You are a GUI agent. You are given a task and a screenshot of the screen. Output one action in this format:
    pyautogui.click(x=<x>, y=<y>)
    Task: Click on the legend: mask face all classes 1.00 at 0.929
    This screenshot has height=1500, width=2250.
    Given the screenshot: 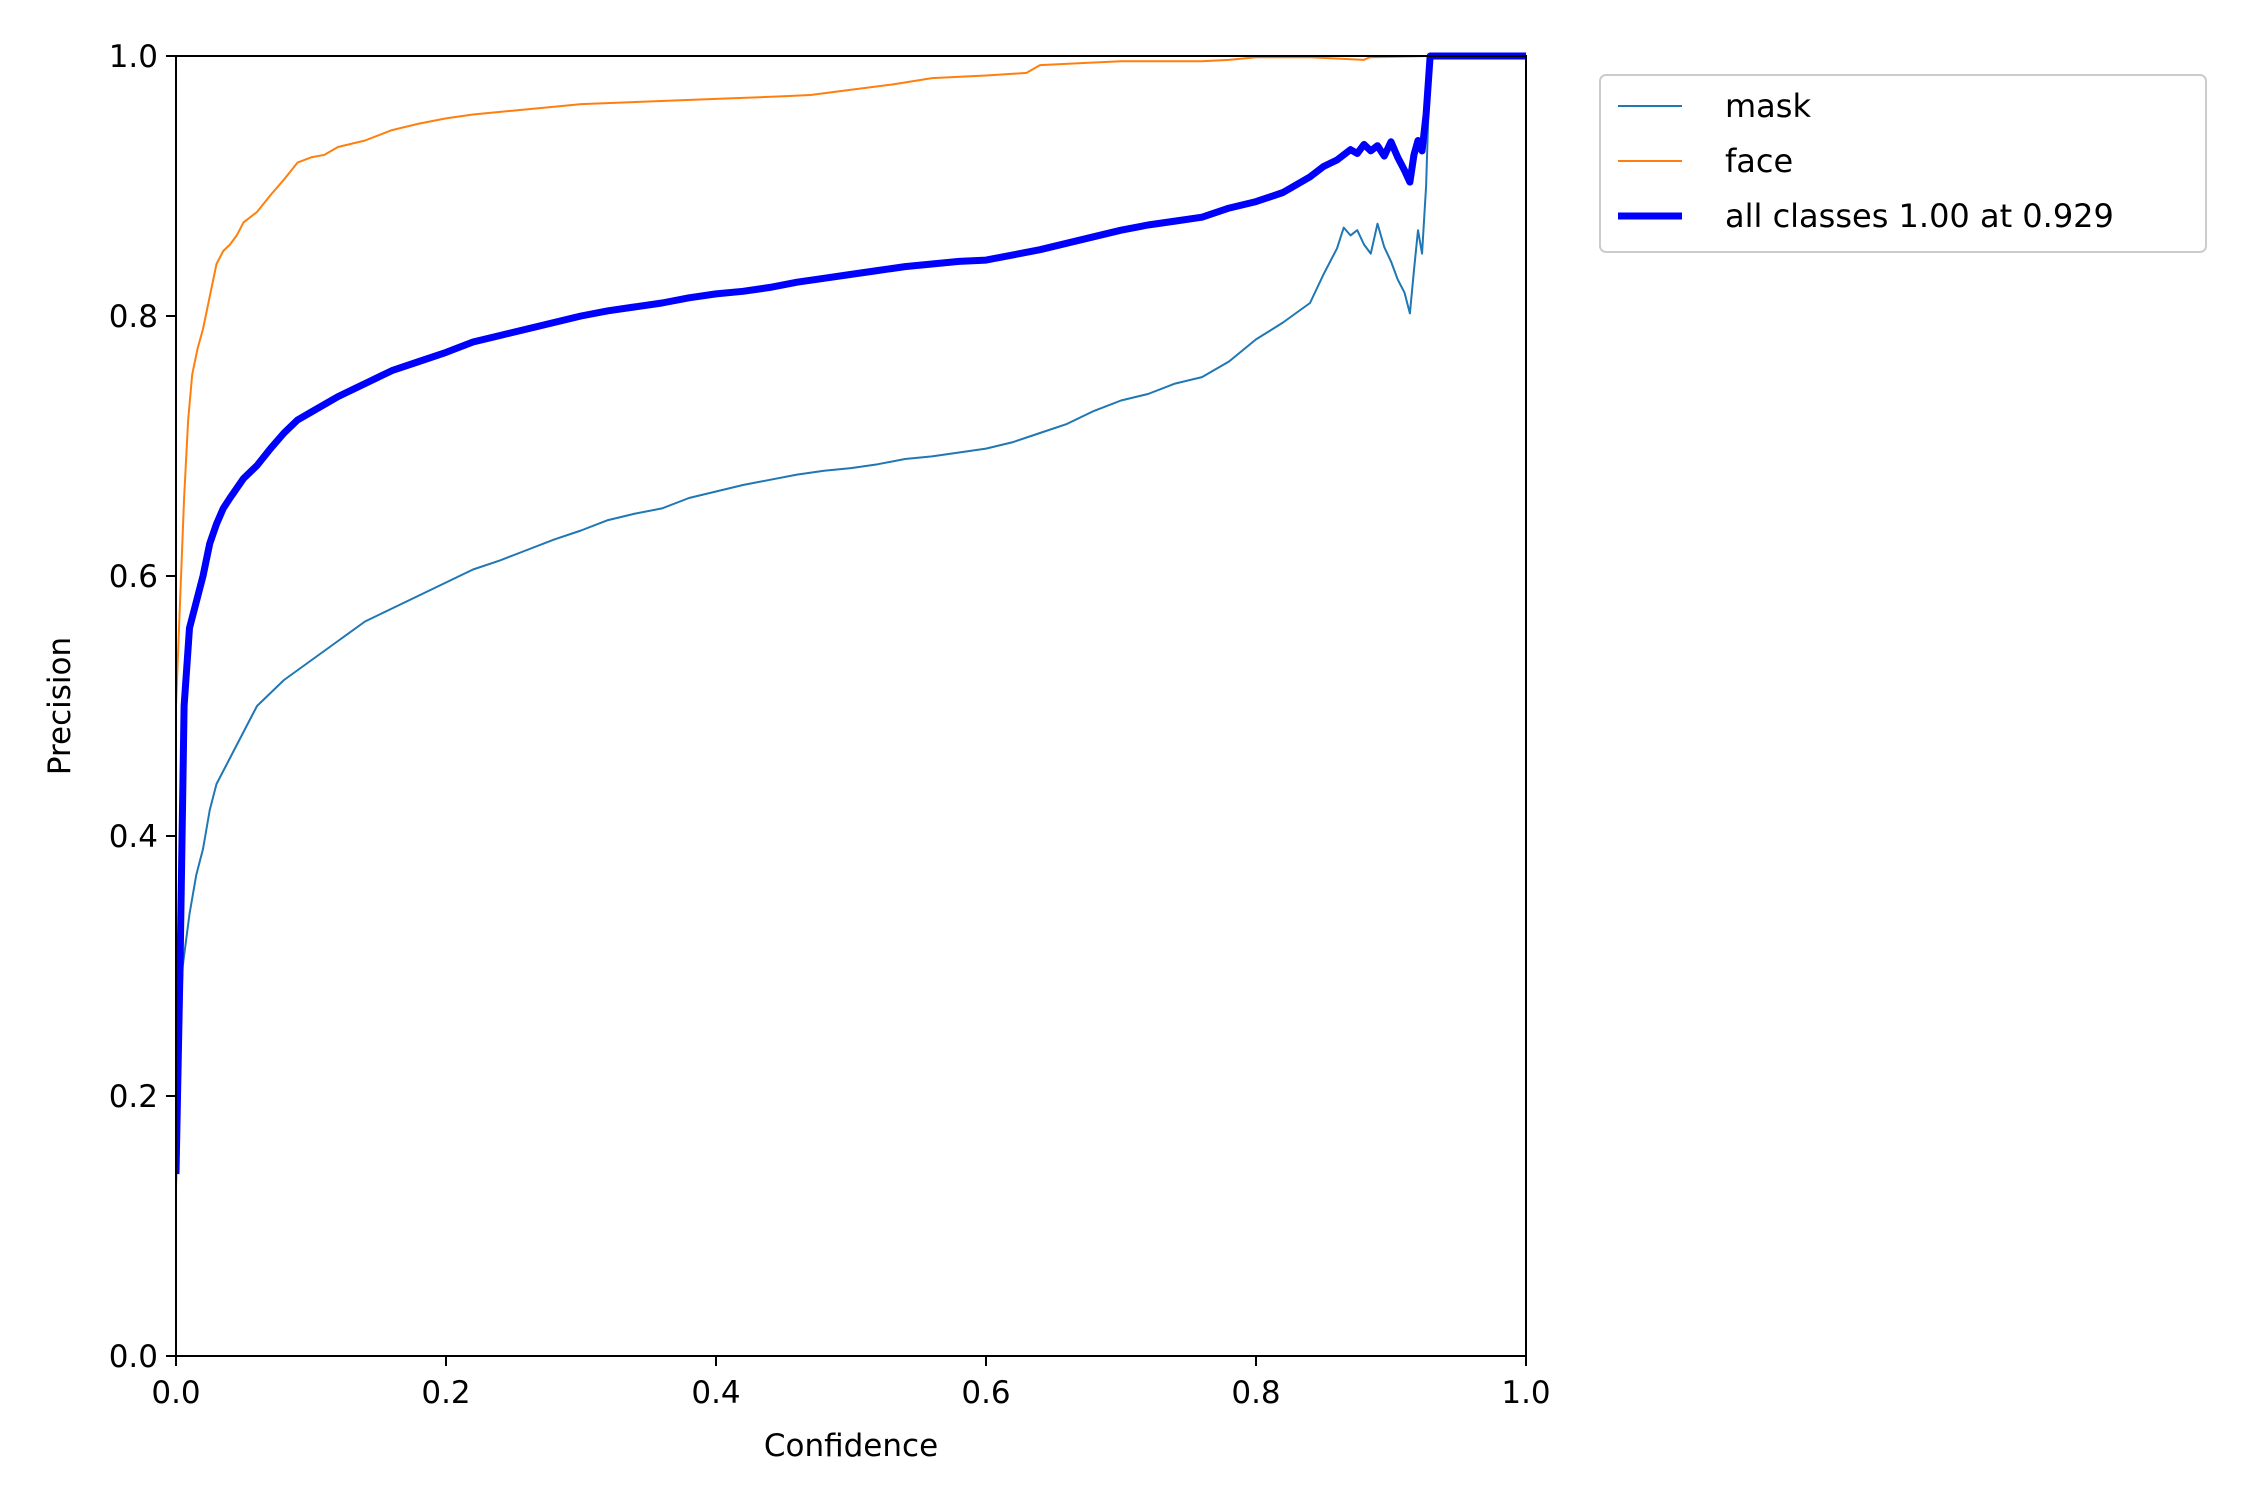 What is the action you would take?
    pyautogui.click(x=1903, y=163)
    